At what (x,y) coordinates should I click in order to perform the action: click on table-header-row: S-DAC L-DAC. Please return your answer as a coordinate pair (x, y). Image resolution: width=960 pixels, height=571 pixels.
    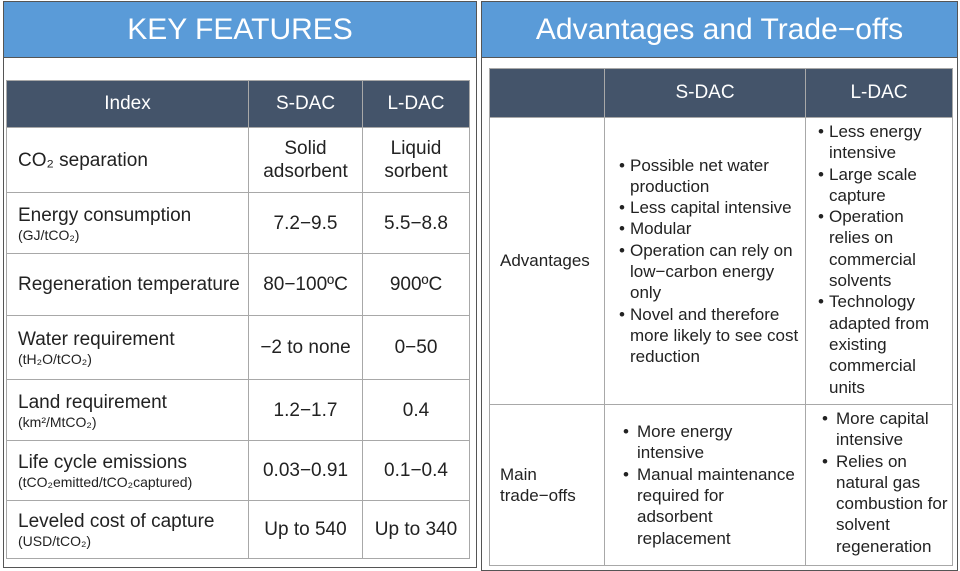
    Looking at the image, I should click on (721, 93).